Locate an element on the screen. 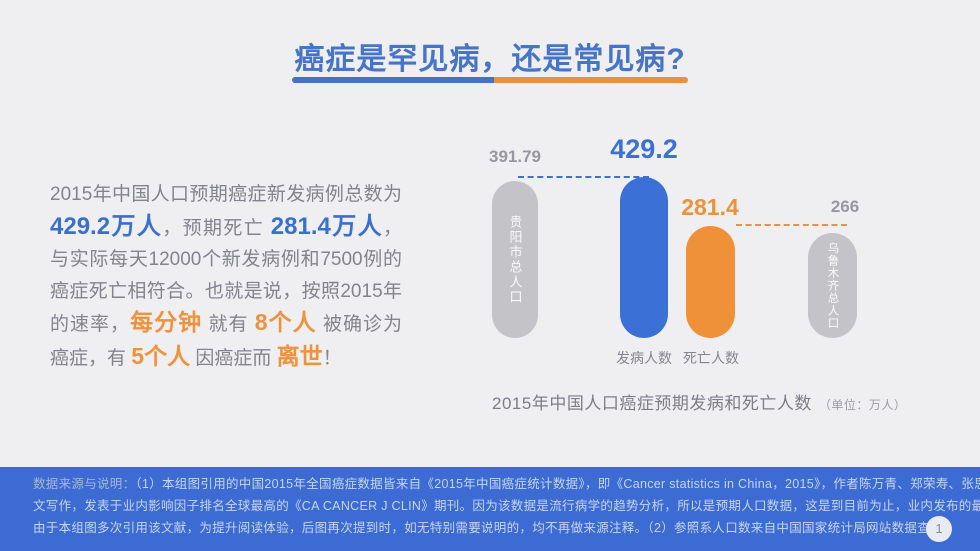  bar-incidence-count is located at coordinates (644, 257).